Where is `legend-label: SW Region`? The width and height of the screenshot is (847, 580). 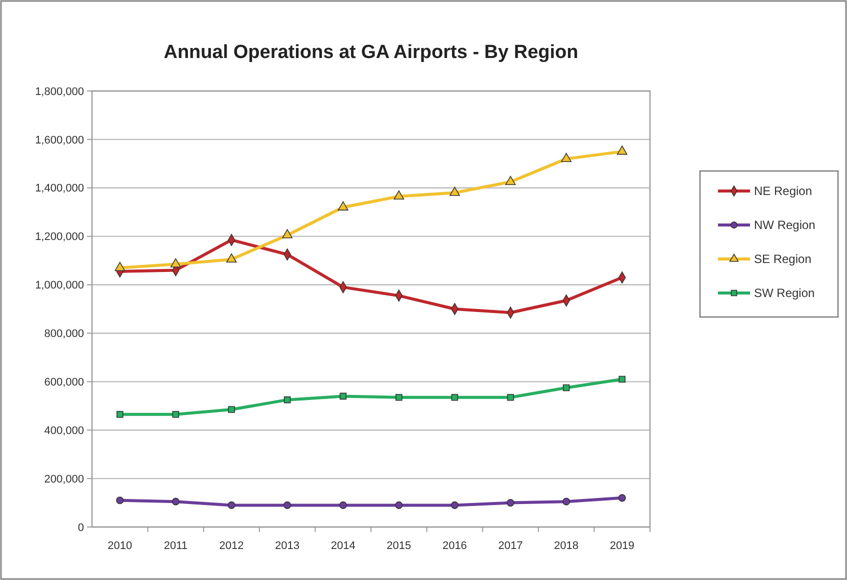 legend-label: SW Region is located at coordinates (784, 293).